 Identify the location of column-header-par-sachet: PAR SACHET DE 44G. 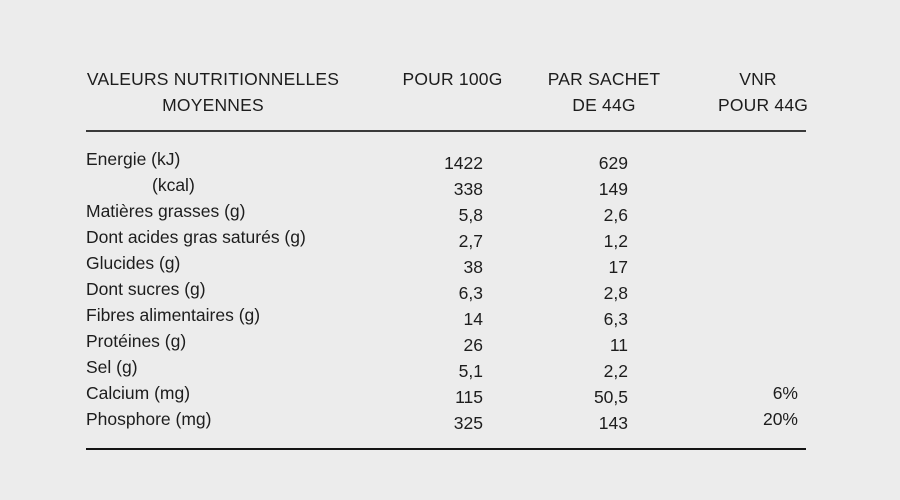
(632, 92).